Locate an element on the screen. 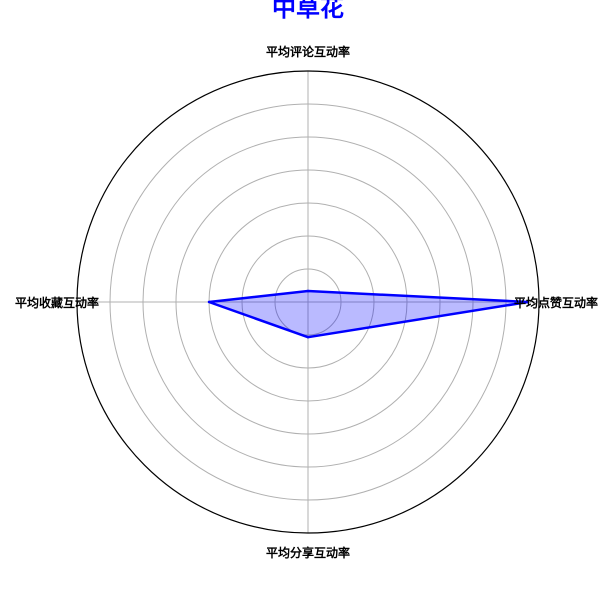 This screenshot has height=600, width=600. series-layer is located at coordinates (368, 314).